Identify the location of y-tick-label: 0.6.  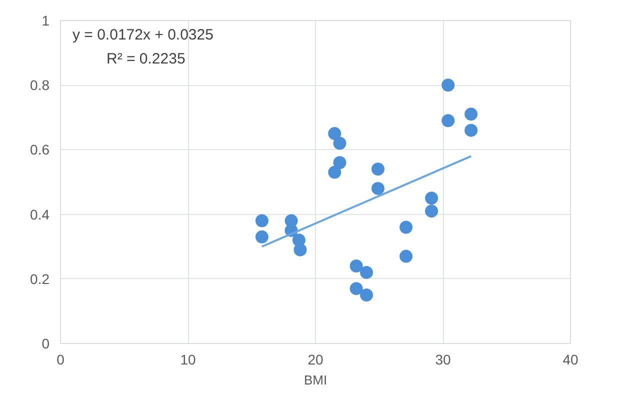
(40, 150).